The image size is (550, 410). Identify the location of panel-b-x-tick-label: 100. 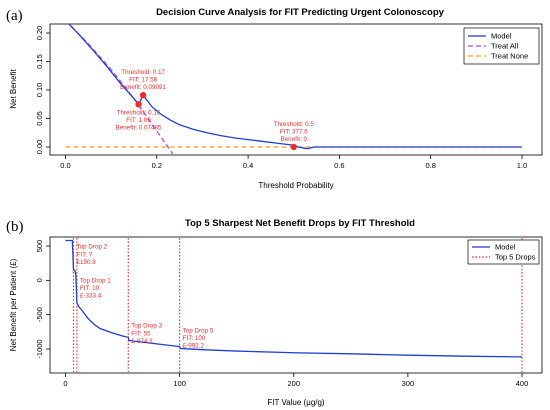
(179, 383).